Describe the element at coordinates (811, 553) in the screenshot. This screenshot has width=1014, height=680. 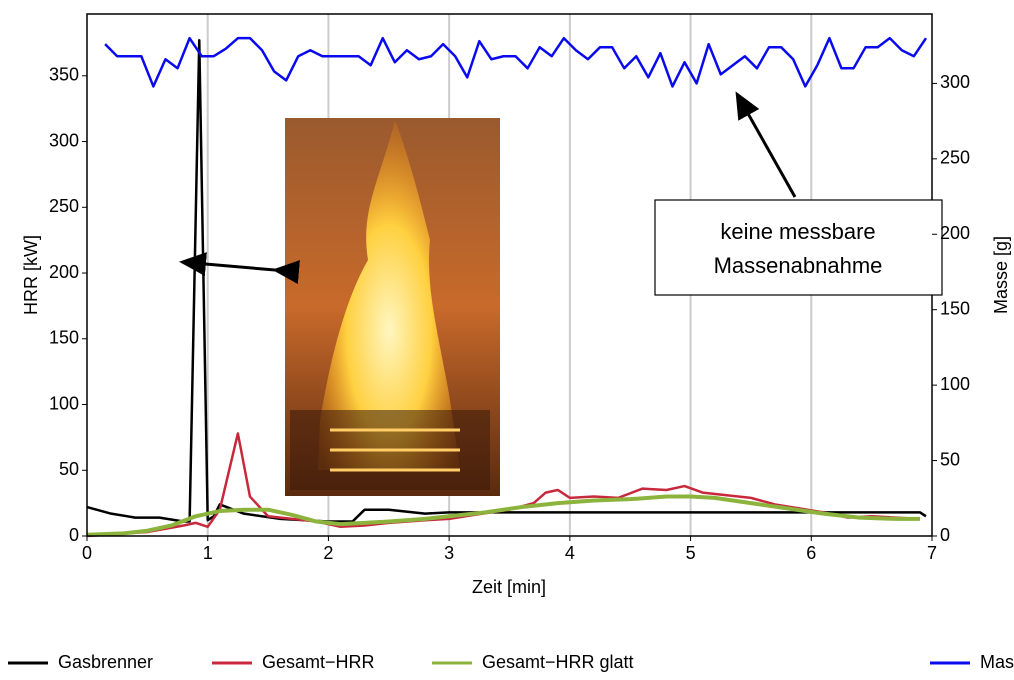
I see `x-tick-label: 6` at that location.